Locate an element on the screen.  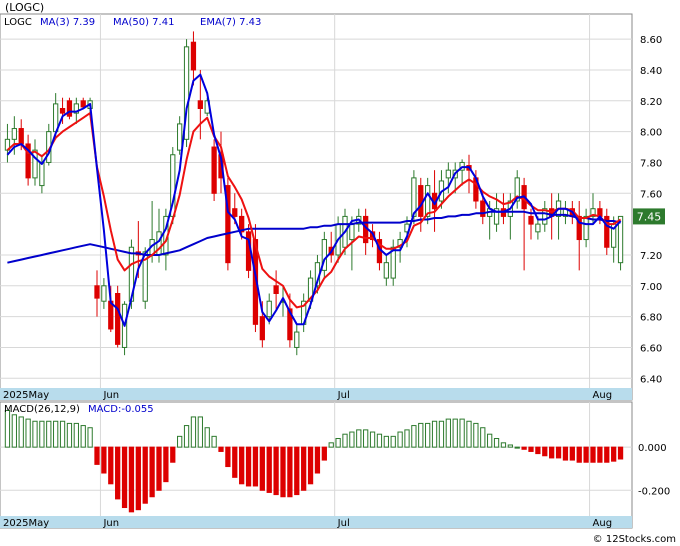
macd-x-labels: 2025May Jun Jul Aug is located at coordinates (307, 523).